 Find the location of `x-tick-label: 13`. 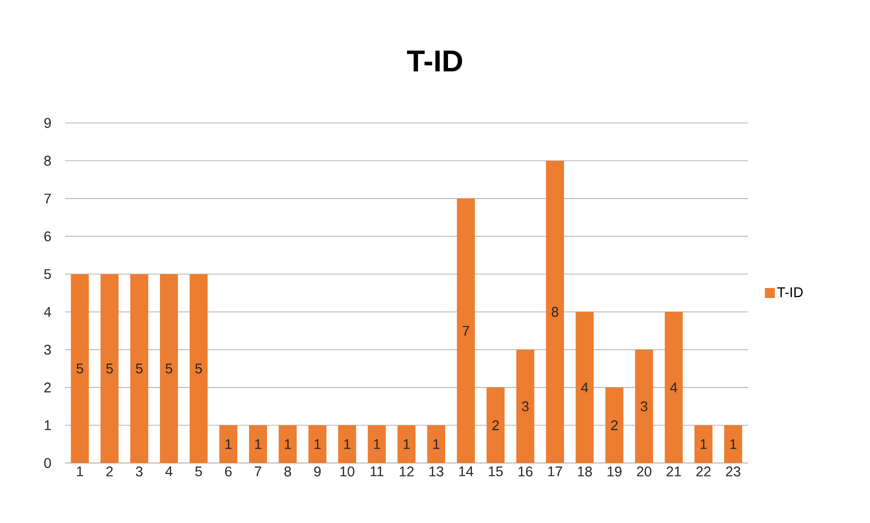

x-tick-label: 13 is located at coordinates (436, 471).